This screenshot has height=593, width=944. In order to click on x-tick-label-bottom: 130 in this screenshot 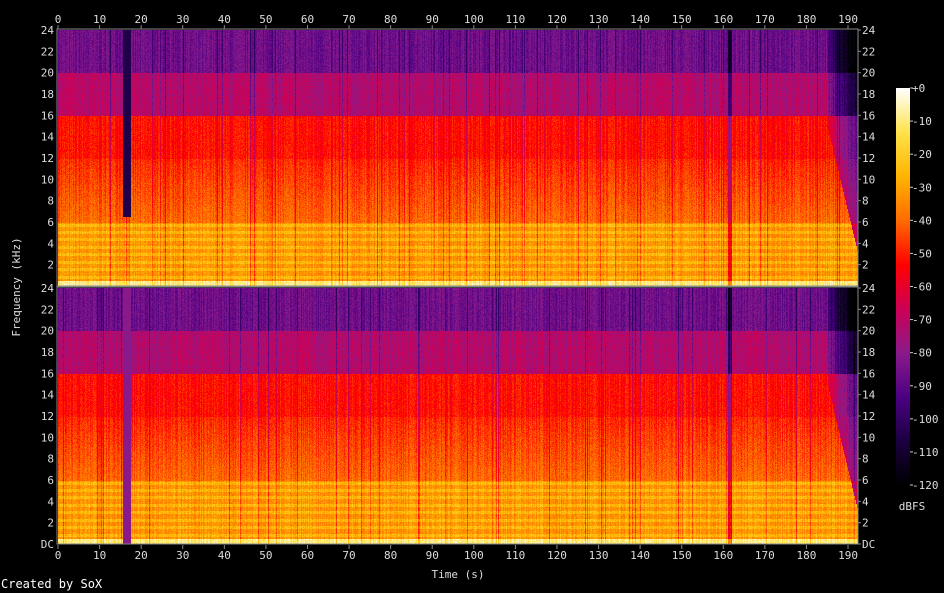, I will do `click(599, 555)`.